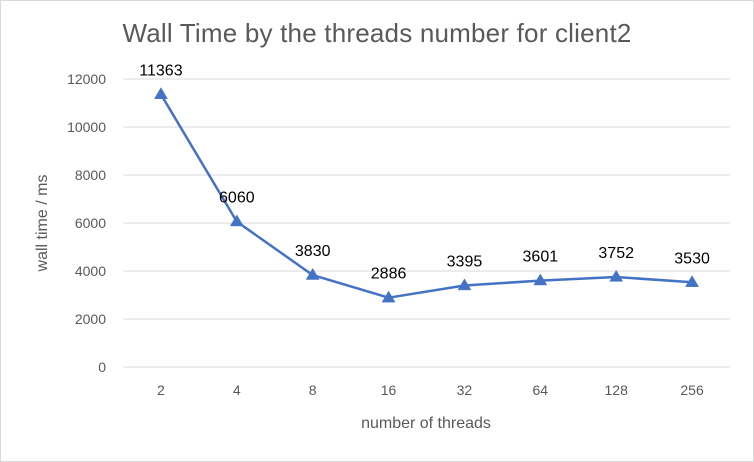 Image resolution: width=754 pixels, height=462 pixels. I want to click on y-tick-label: 10000, so click(86, 127).